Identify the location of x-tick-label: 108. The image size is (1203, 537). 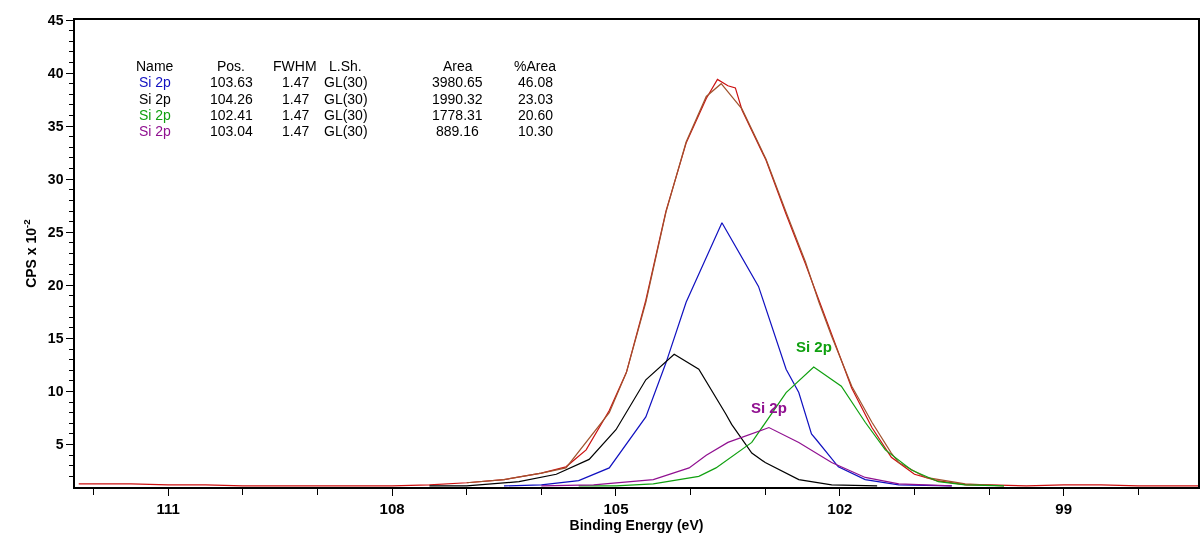
(392, 508).